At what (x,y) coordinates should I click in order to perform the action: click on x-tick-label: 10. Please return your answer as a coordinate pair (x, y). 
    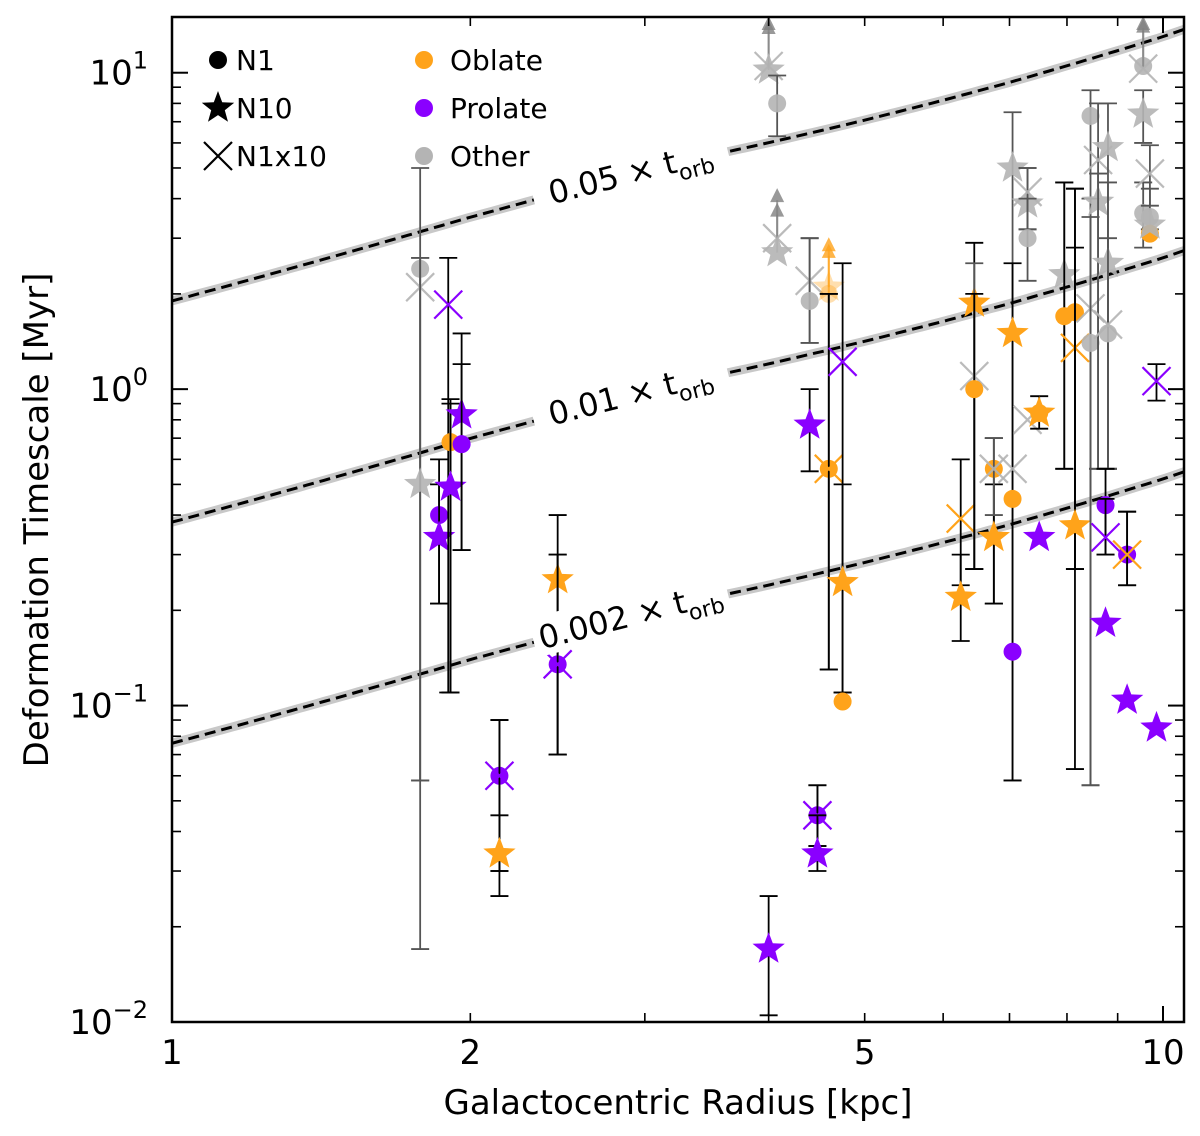
    Looking at the image, I should click on (1162, 1053).